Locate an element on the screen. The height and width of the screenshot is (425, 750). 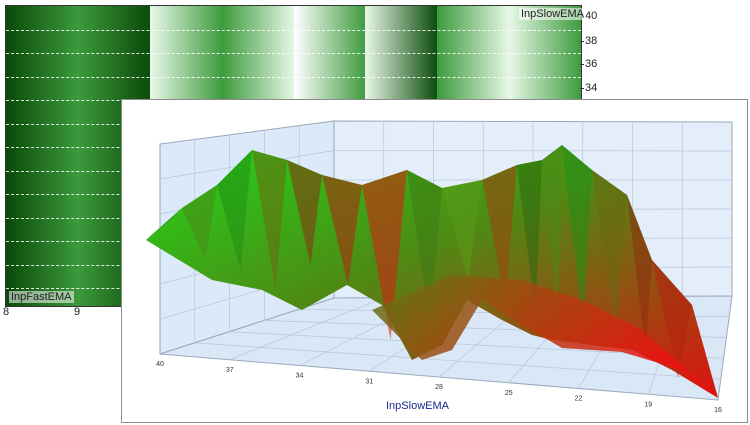
heatmap-y-tick: 34 is located at coordinates (591, 88).